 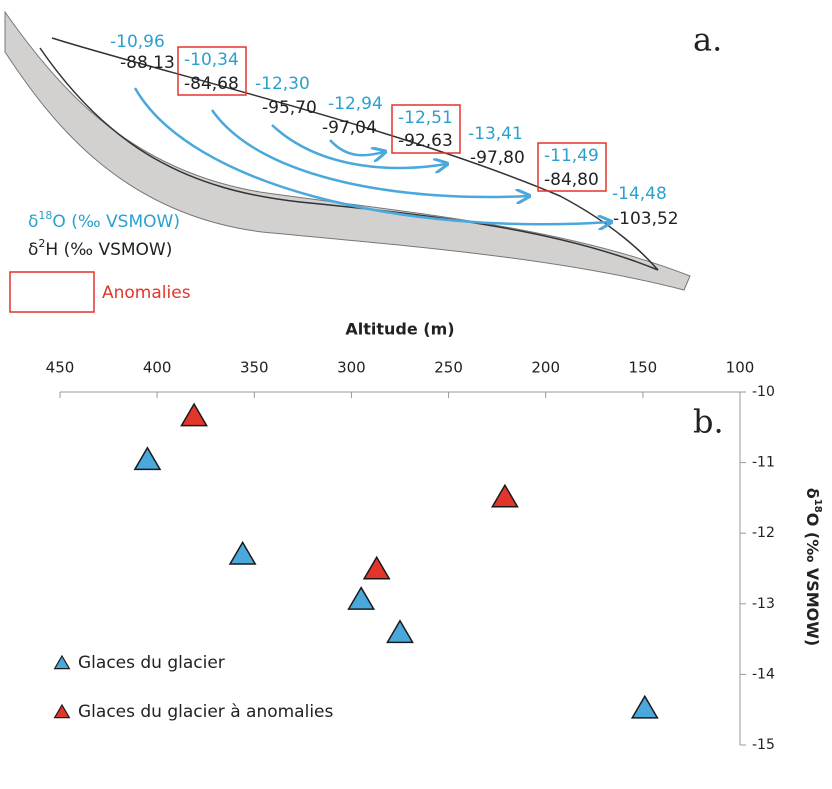 What do you see at coordinates (814, 567) in the screenshot?
I see `y-axis-title: δ18O (‰ VSMOW)` at bounding box center [814, 567].